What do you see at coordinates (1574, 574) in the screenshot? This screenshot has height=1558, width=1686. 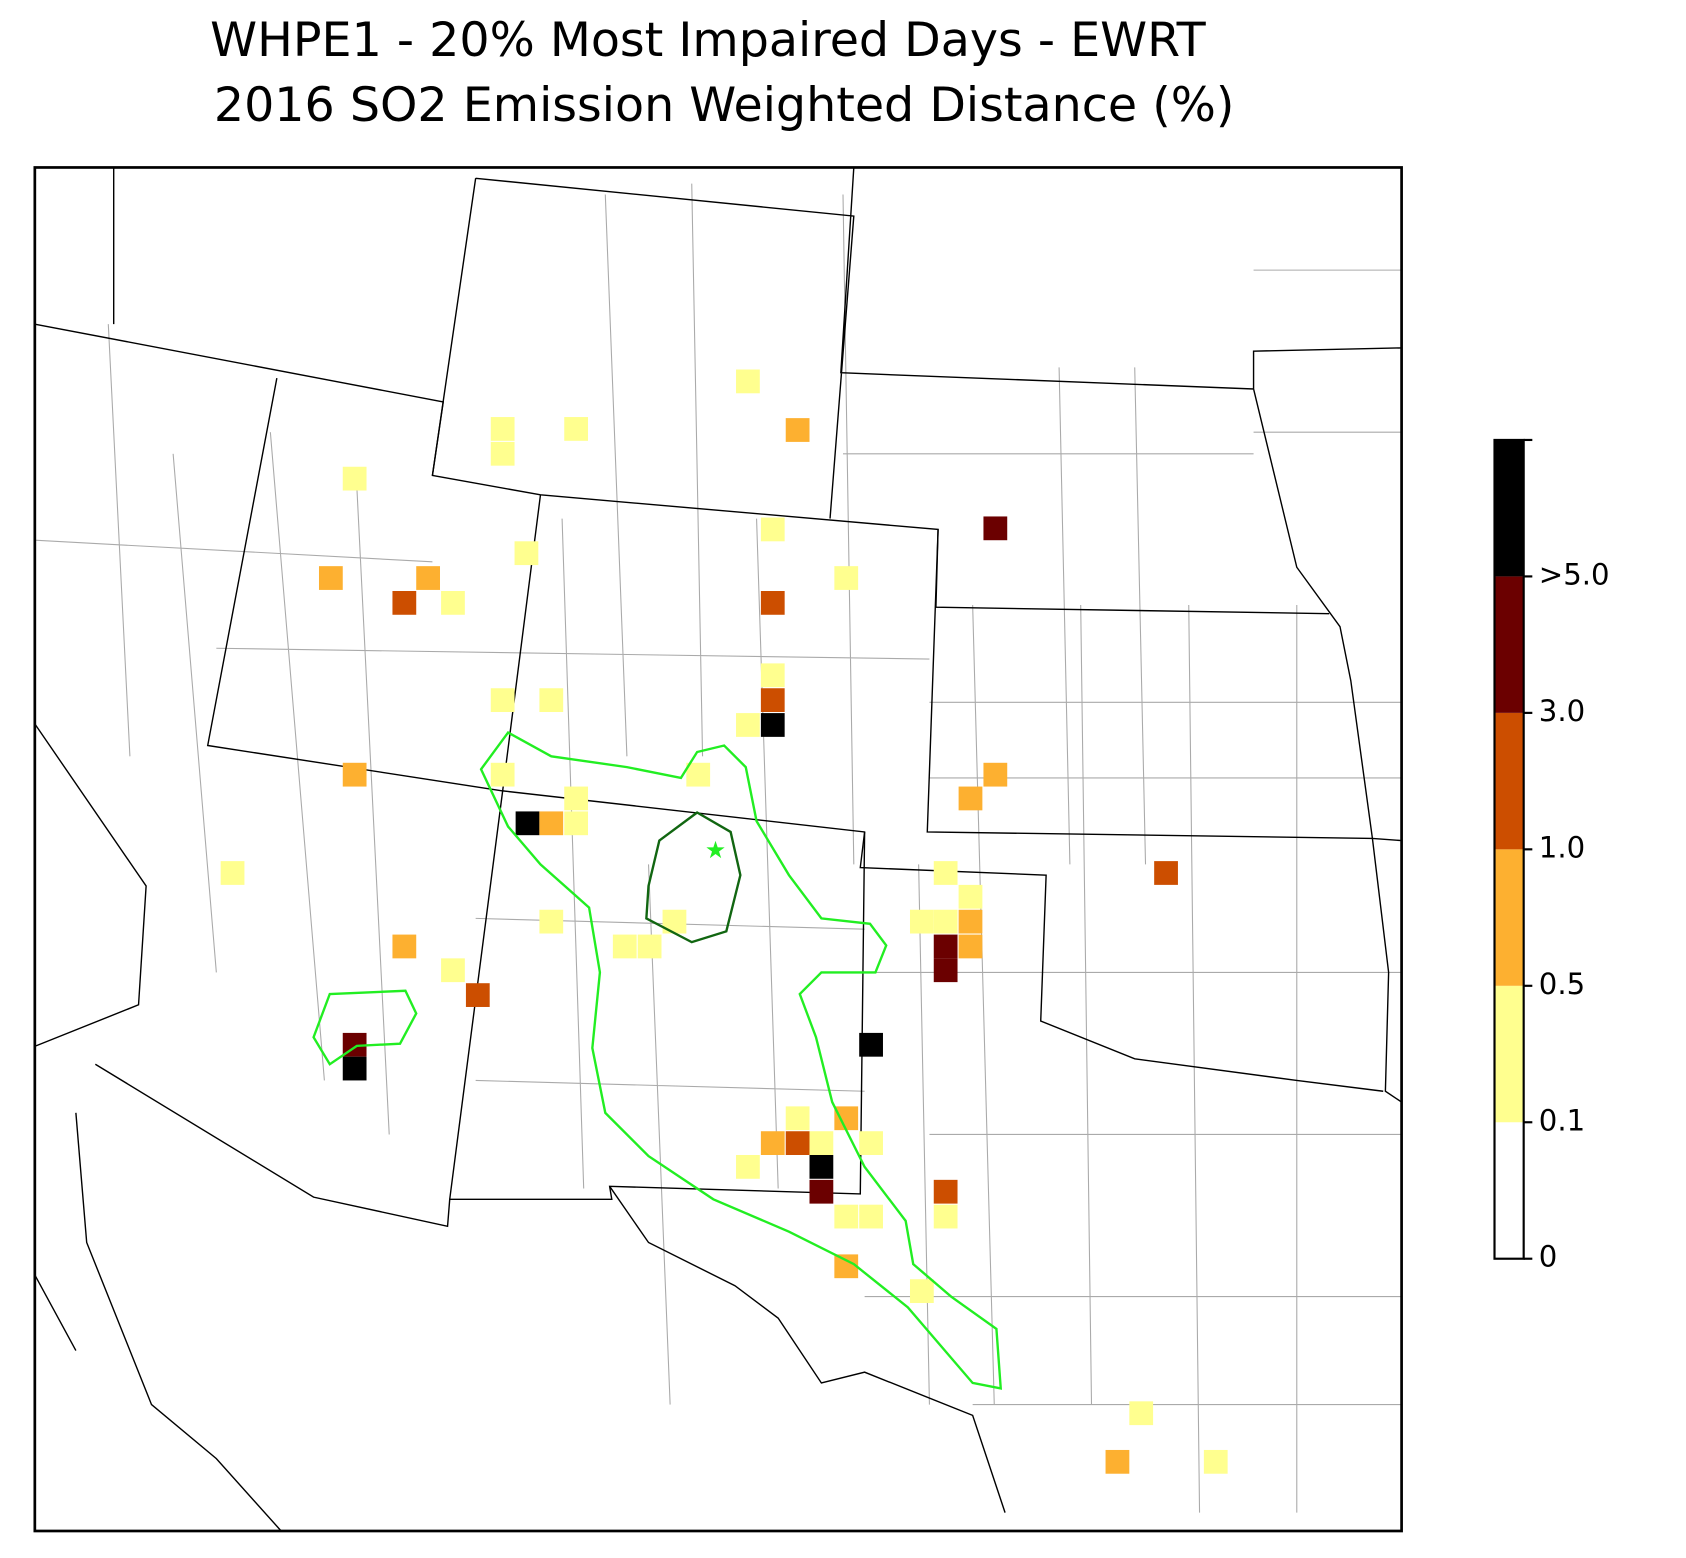 I see `colorbar-tick-label: >5.0` at bounding box center [1574, 574].